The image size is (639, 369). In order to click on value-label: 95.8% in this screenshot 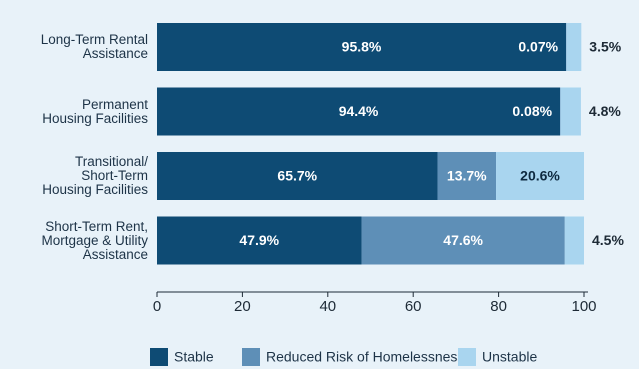, I will do `click(362, 47)`.